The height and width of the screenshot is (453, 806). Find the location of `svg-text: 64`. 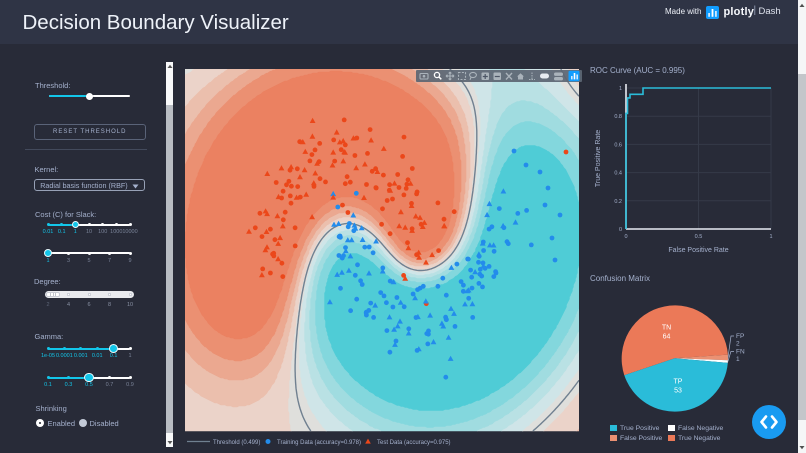

svg-text: 64 is located at coordinates (667, 336).